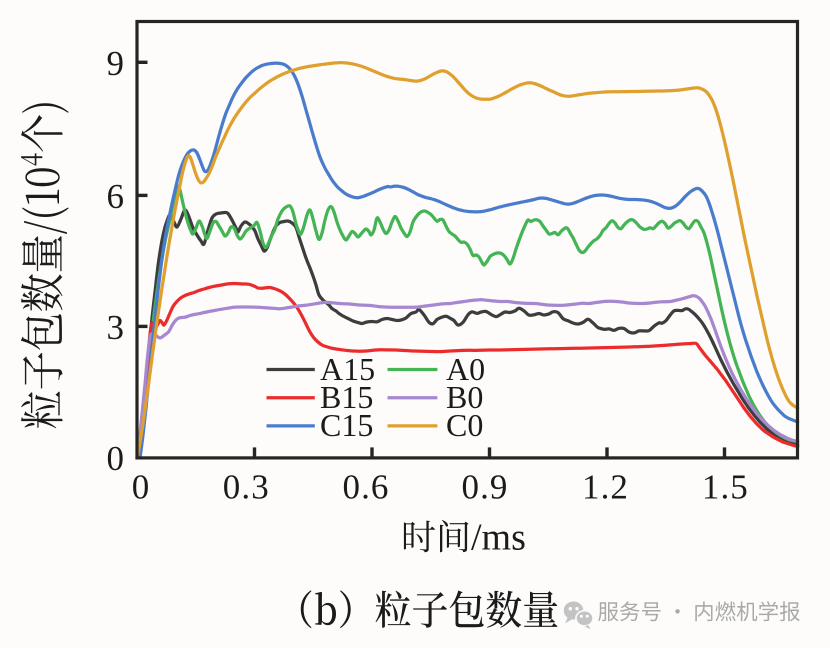  What do you see at coordinates (465, 369) in the screenshot?
I see `svg-text: A0` at bounding box center [465, 369].